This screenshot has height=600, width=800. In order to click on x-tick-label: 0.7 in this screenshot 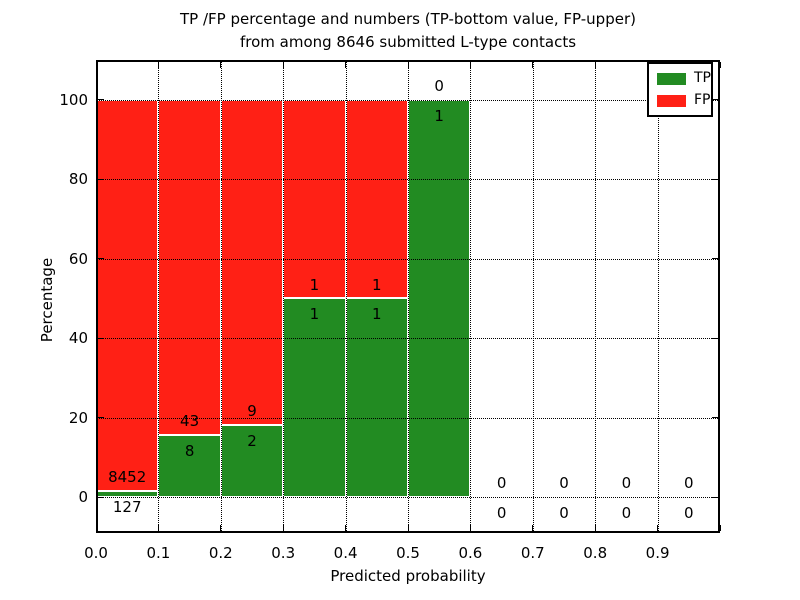, I will do `click(532, 553)`.